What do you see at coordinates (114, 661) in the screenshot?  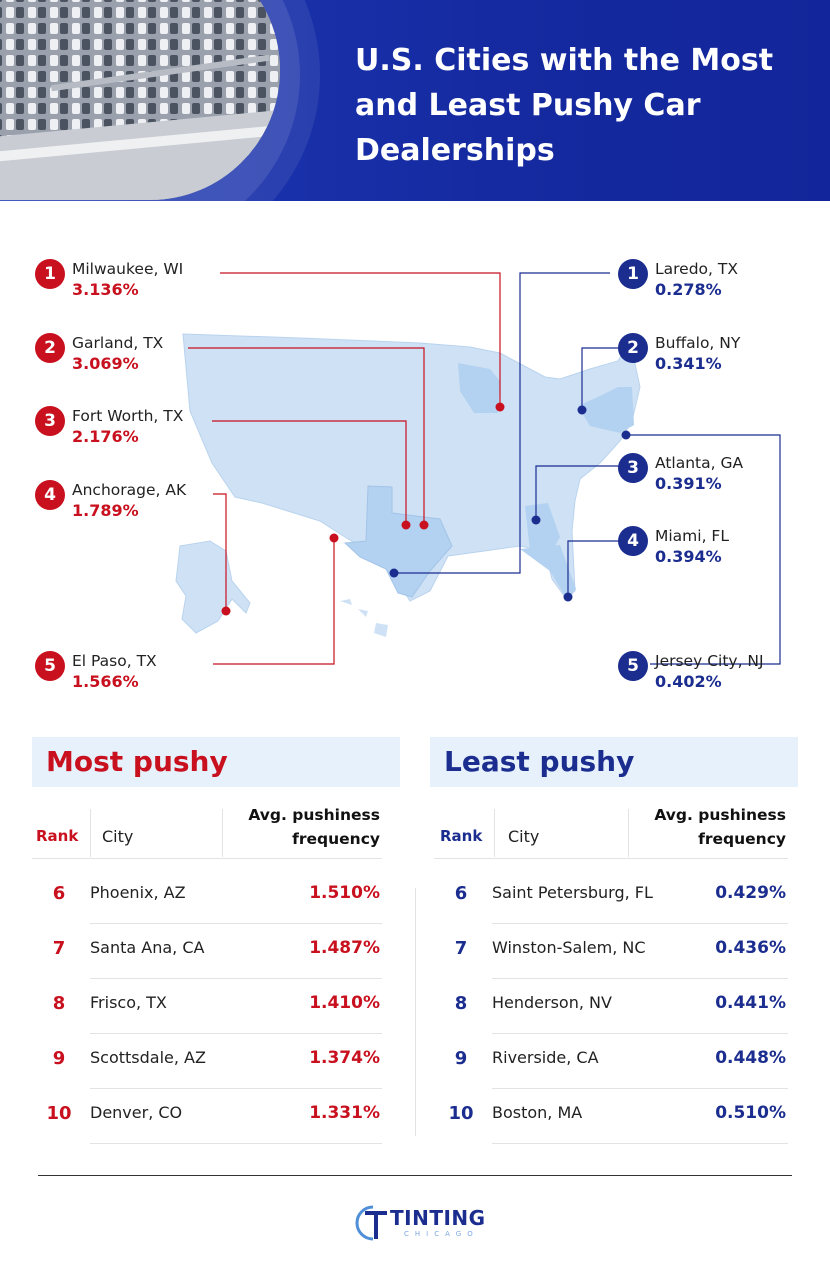 I see `callout-city: El Paso, TX` at bounding box center [114, 661].